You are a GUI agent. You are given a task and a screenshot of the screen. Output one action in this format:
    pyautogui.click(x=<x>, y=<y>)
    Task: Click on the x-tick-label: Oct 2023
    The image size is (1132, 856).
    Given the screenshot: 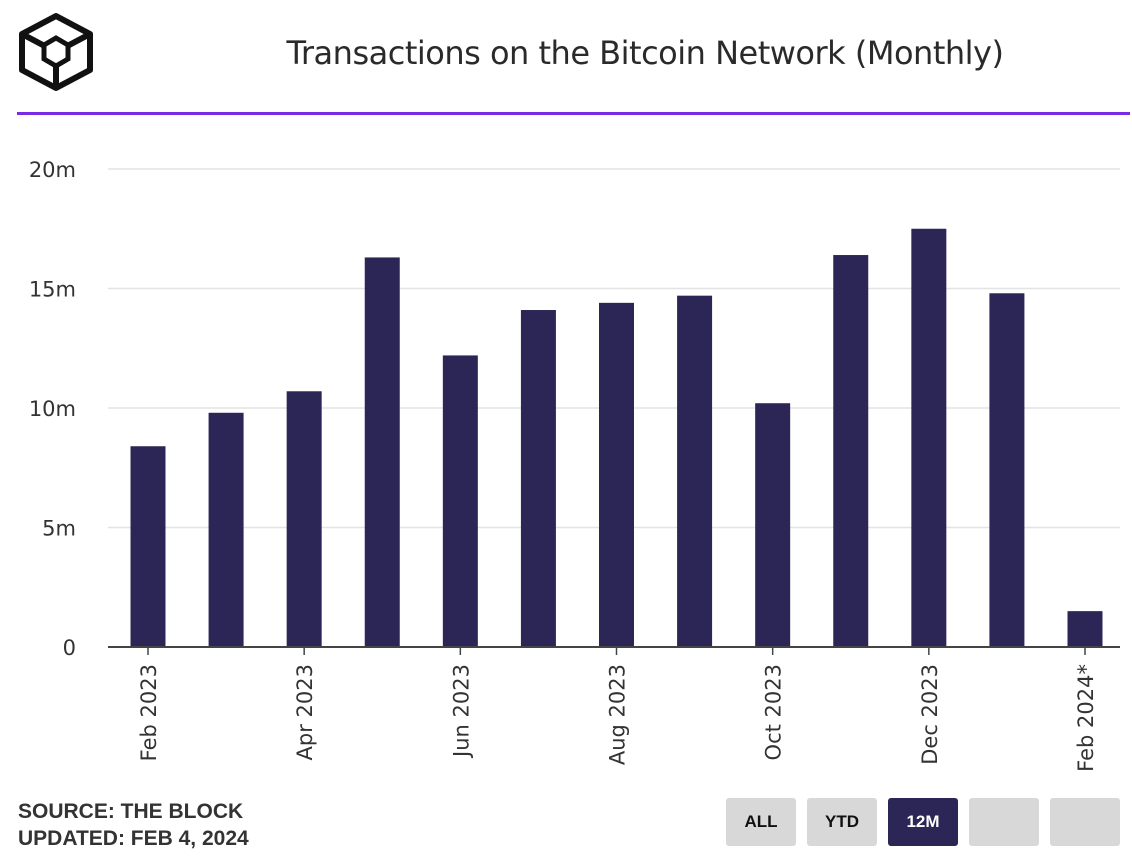 What is the action you would take?
    pyautogui.click(x=774, y=712)
    